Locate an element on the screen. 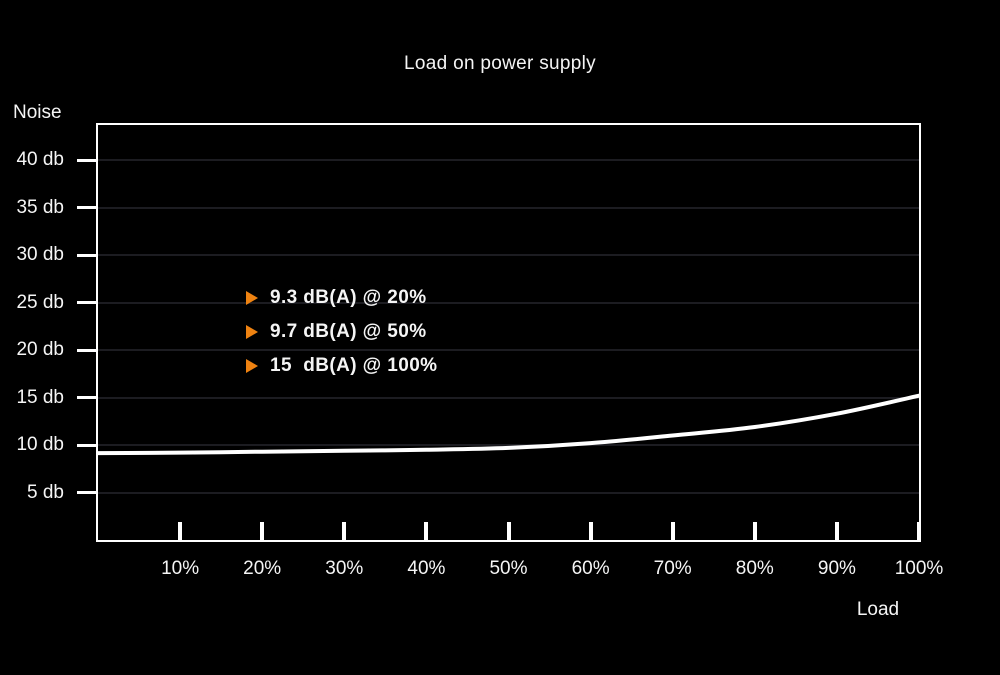 This screenshot has height=675, width=1000. x-tick-label: 70% is located at coordinates (672, 568).